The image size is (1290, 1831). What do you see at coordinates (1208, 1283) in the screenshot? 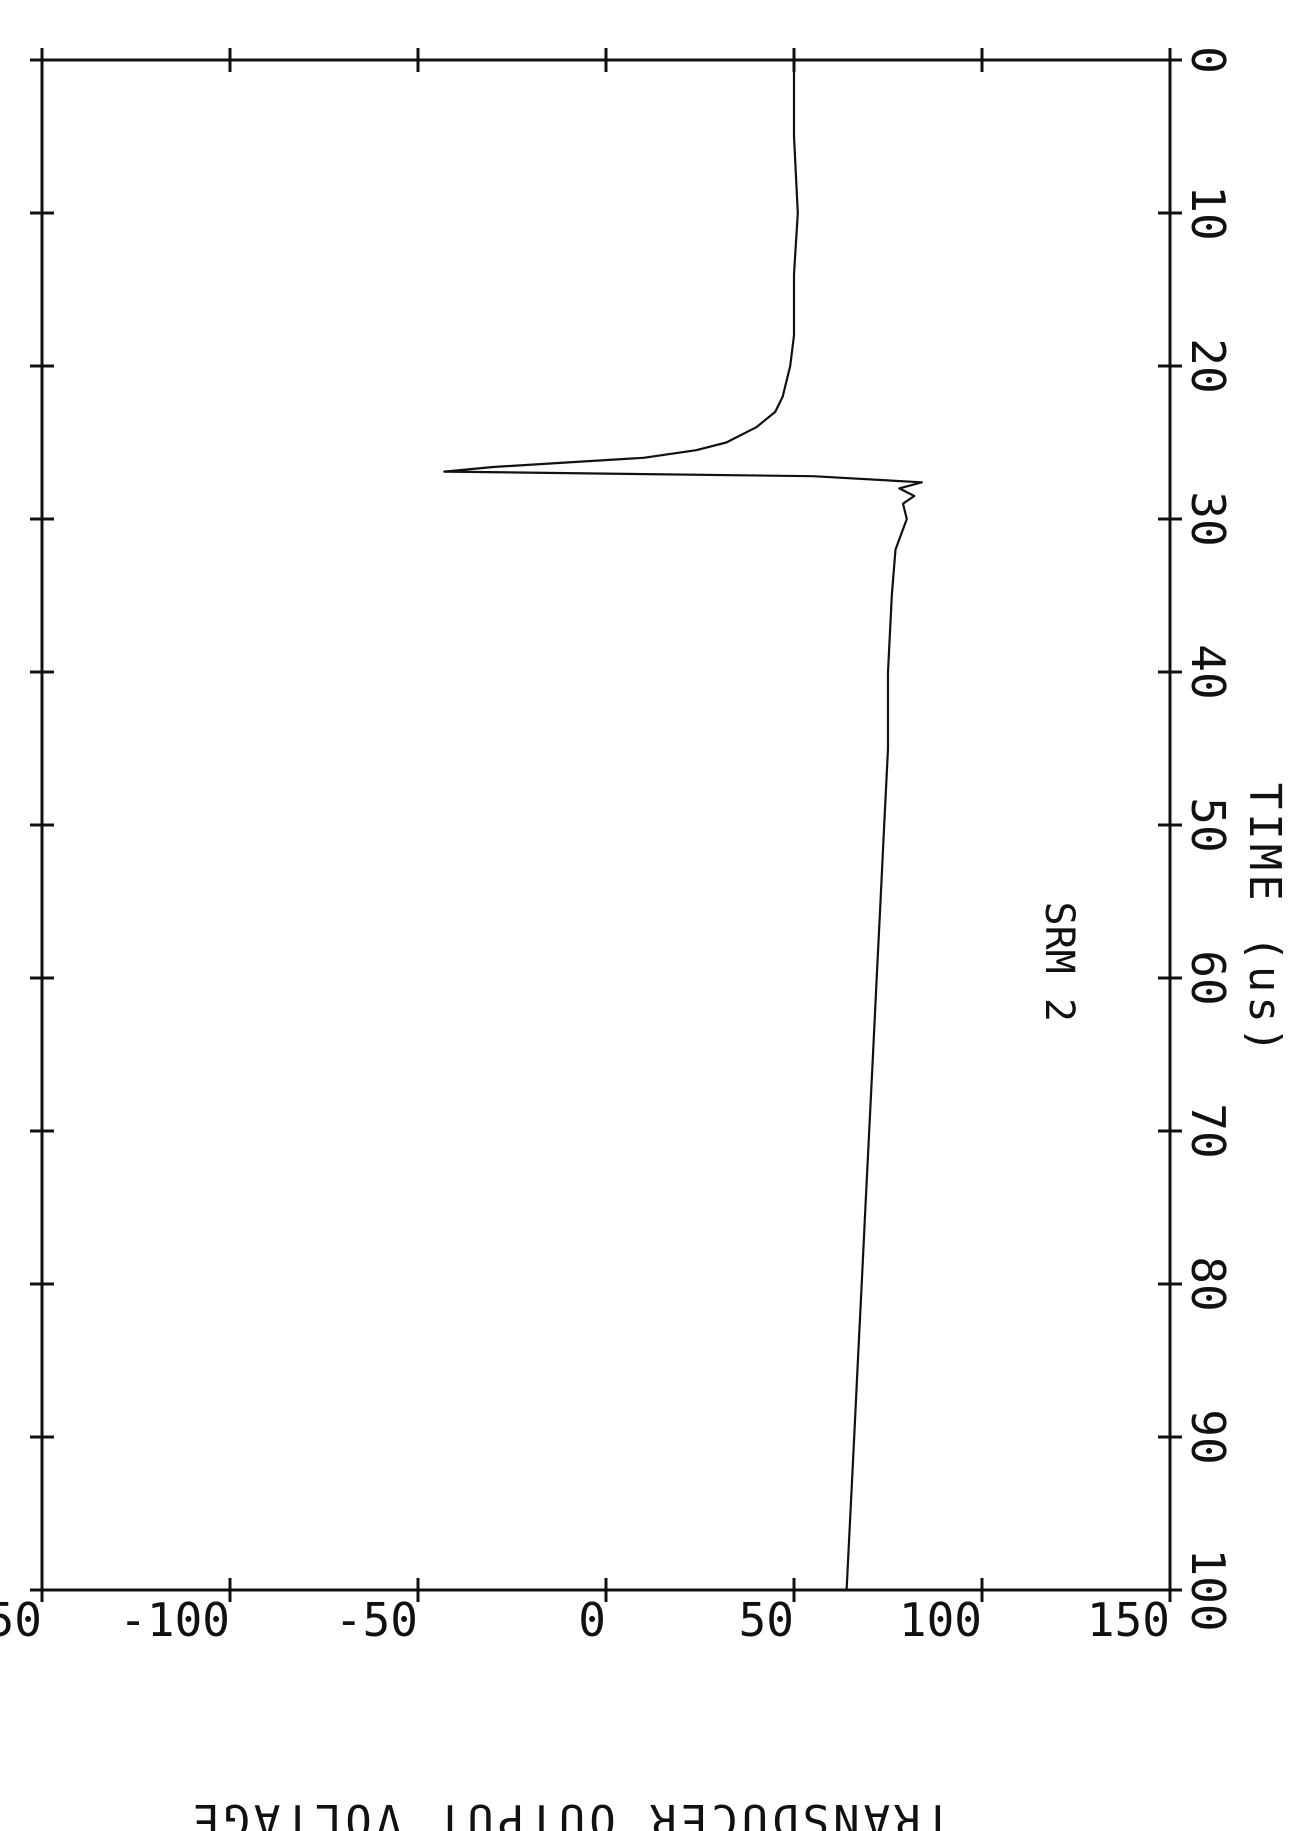
I see `x-tick-label: 80` at bounding box center [1208, 1283].